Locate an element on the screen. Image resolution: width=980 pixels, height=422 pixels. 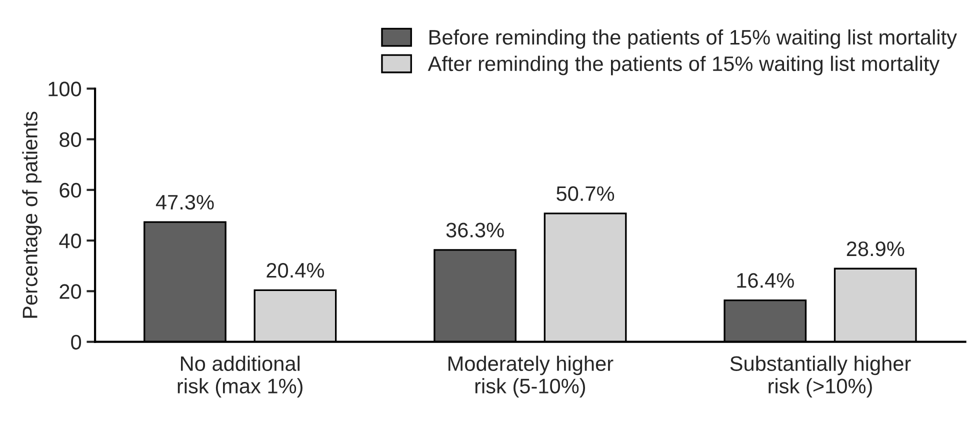
x-tick-label: Moderately higher risk (5-10%) is located at coordinates (531, 377).